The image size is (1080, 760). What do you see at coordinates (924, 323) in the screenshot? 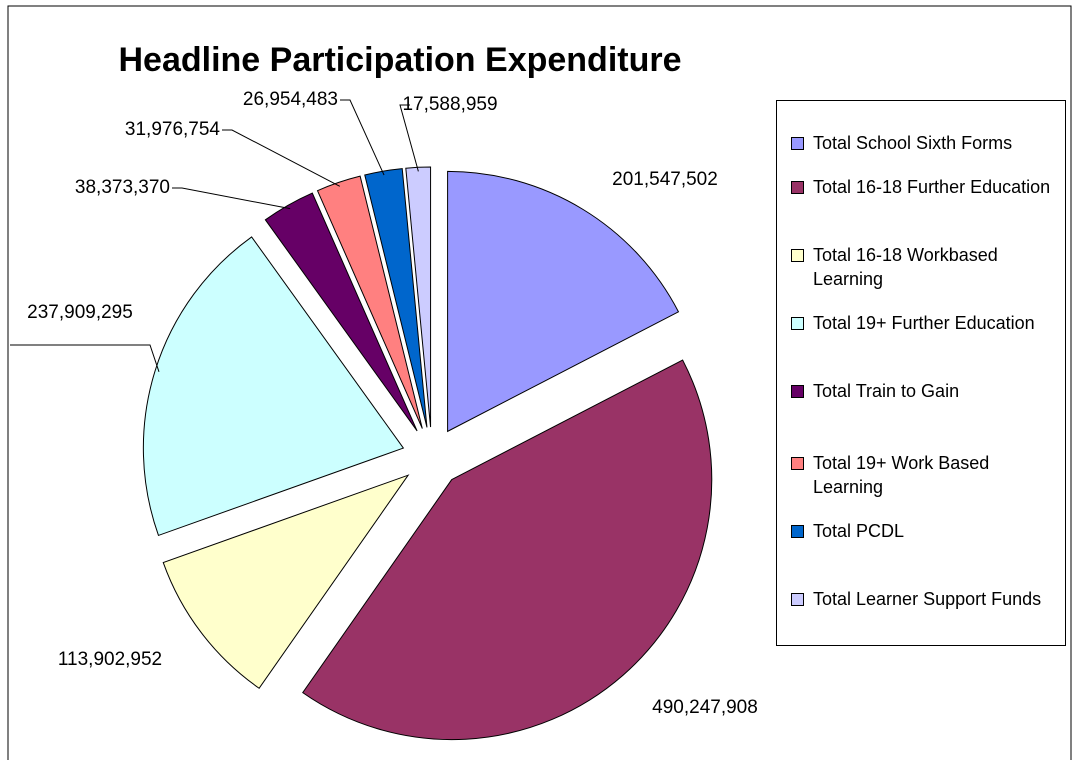
I see `legend-label: Total 19+ Further Education` at bounding box center [924, 323].